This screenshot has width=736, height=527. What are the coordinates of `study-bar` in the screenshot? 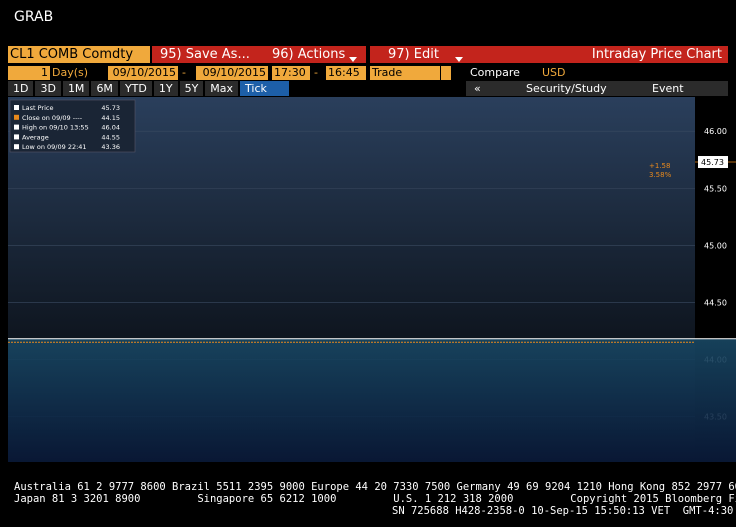 It's located at (597, 88).